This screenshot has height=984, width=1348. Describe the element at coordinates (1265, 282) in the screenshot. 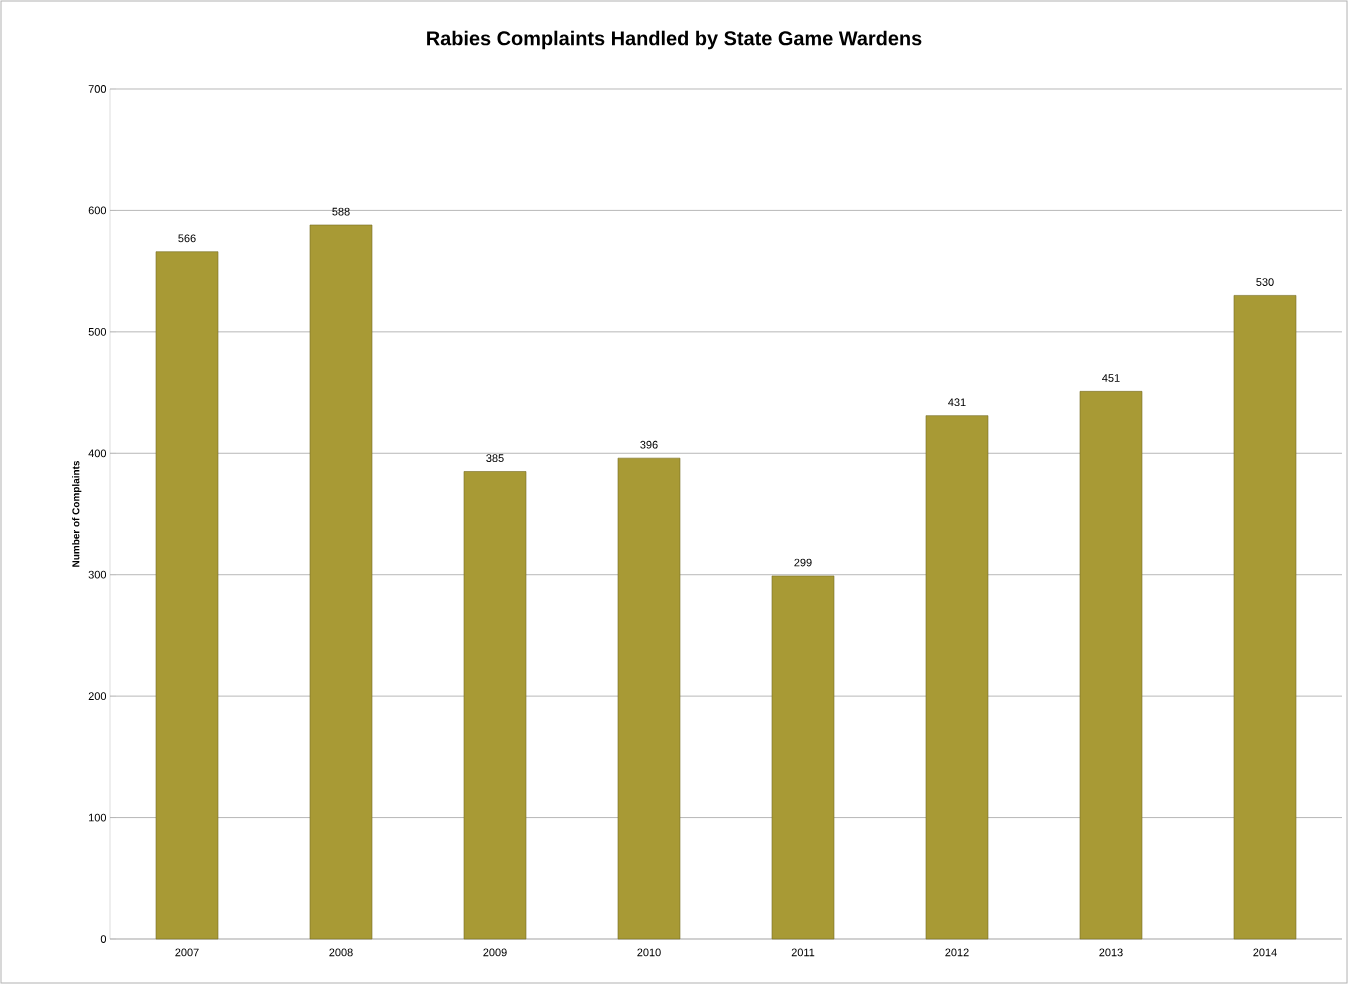

I see `data-label: 530` at that location.